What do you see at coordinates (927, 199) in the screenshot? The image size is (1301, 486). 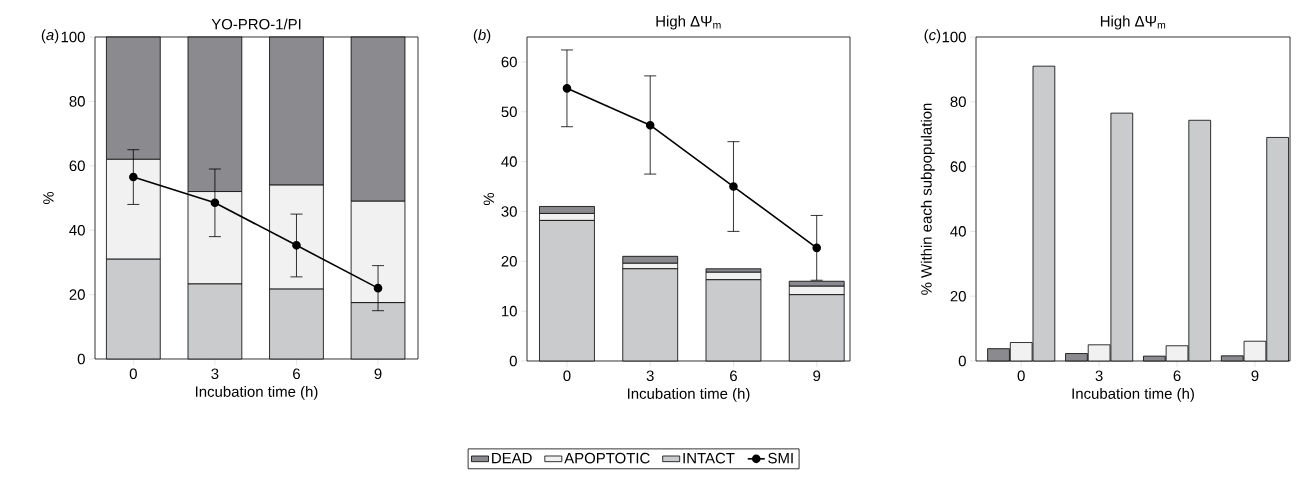 I see `y-axis-title: % Within each subpopulation` at bounding box center [927, 199].